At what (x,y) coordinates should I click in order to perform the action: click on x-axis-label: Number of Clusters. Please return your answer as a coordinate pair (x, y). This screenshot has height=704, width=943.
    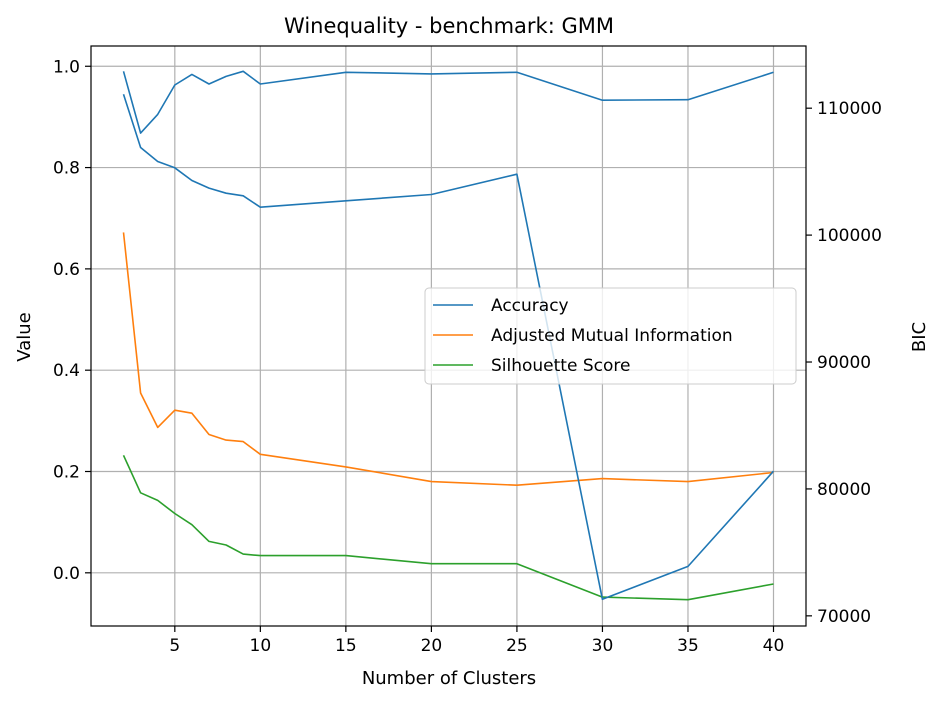
    Looking at the image, I should click on (449, 678).